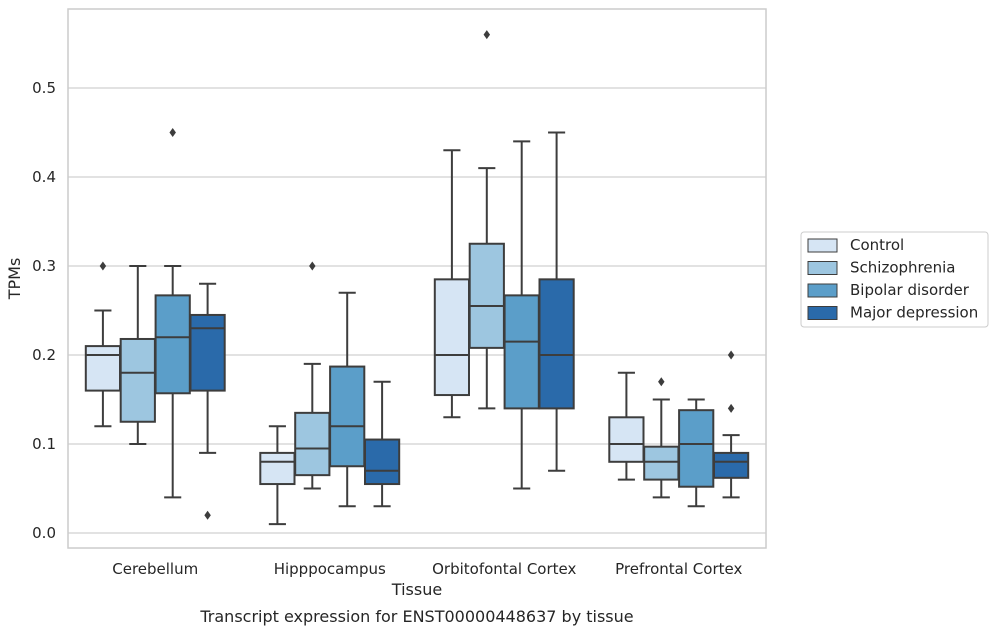  I want to click on x-tick-label: Cerebellum, so click(155, 569).